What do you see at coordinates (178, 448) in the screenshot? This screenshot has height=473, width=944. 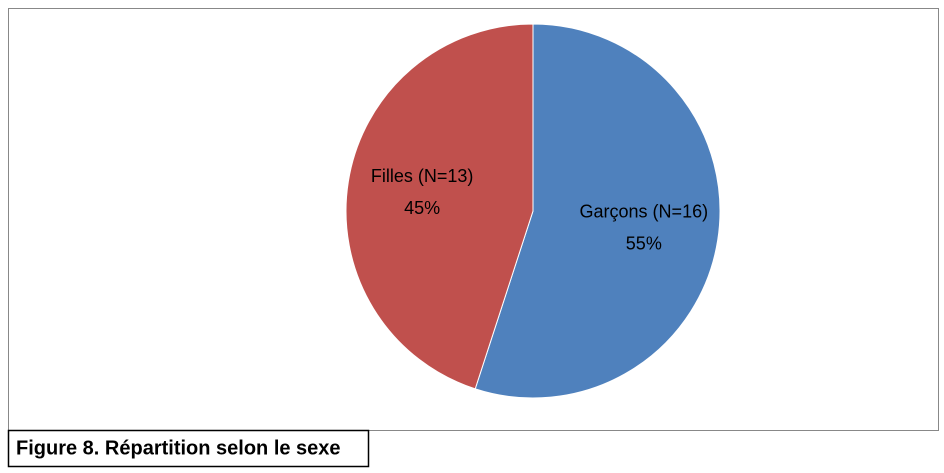 I see `chart-title: Figure 8. Répartition selon le sexe` at bounding box center [178, 448].